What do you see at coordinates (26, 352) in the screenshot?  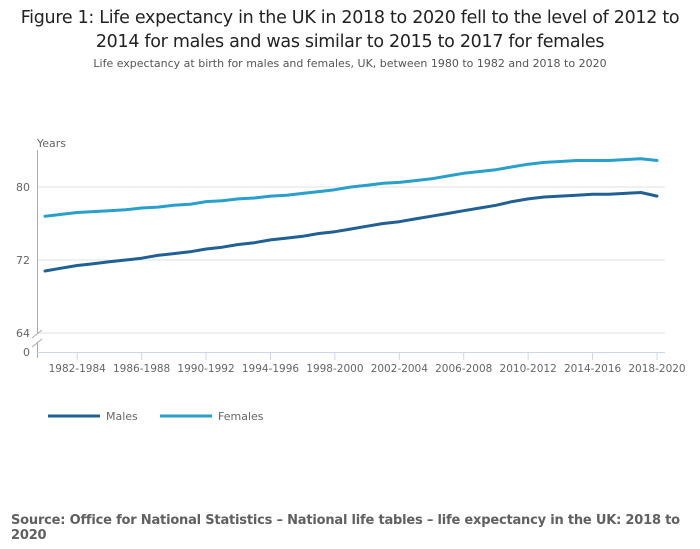 I see `y-tick-label: 0` at bounding box center [26, 352].